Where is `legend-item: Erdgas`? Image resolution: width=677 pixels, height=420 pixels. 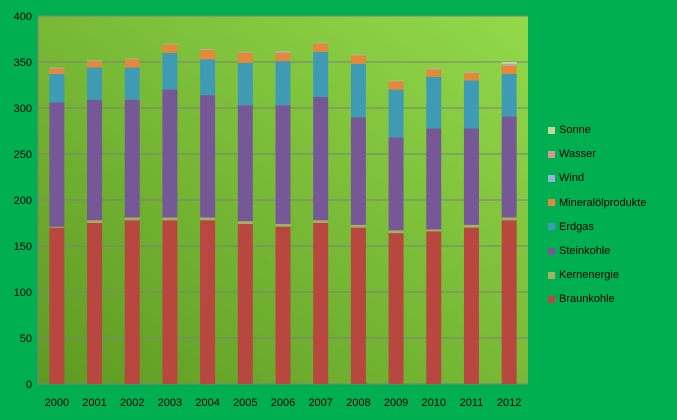 legend-item: Erdgas is located at coordinates (597, 227).